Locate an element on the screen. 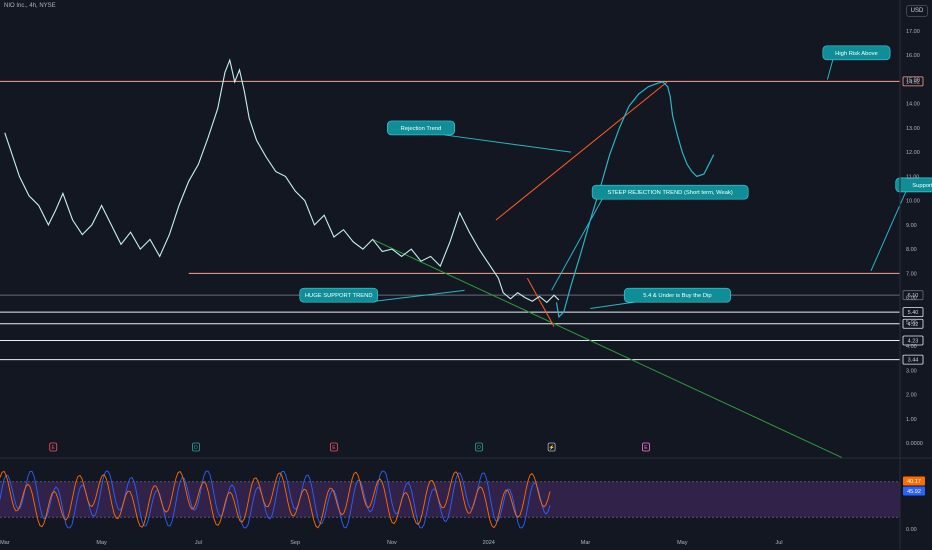 The image size is (932, 550). trend-line-rejection is located at coordinates (582, 151).